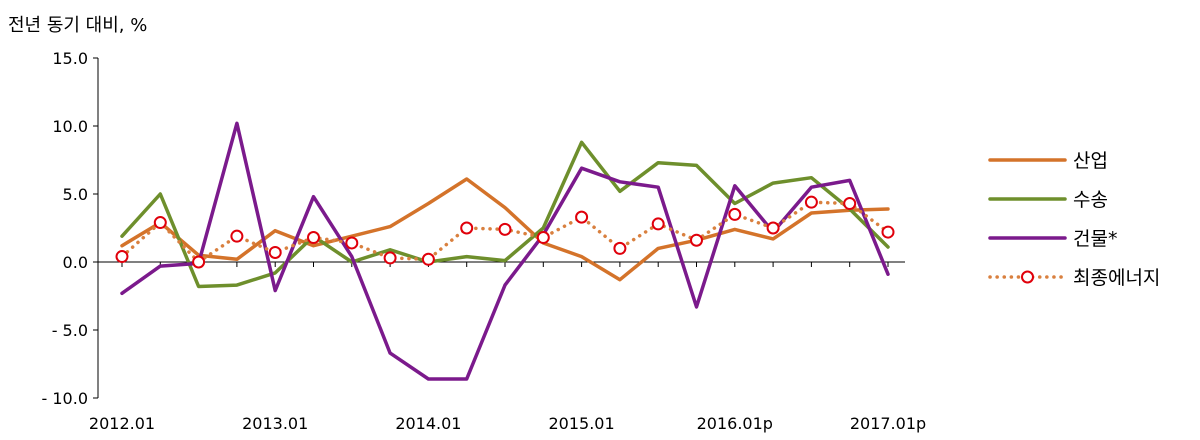 This screenshot has height=440, width=1200. What do you see at coordinates (582, 423) in the screenshot?
I see `x-tick-label: 2015.01` at bounding box center [582, 423].